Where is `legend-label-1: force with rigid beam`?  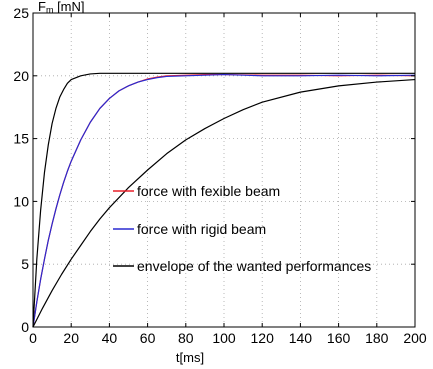 legend-label-1: force with rigid beam is located at coordinates (201, 229).